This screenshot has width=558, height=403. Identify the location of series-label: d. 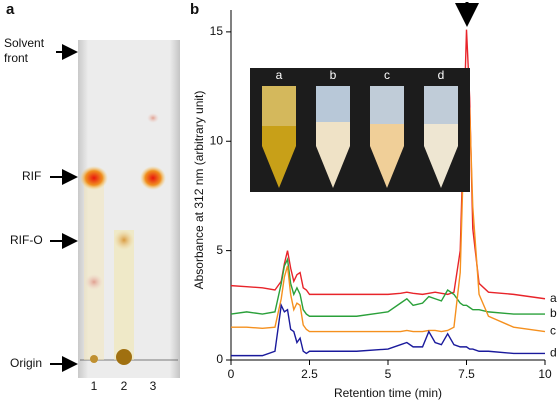
(553, 353).